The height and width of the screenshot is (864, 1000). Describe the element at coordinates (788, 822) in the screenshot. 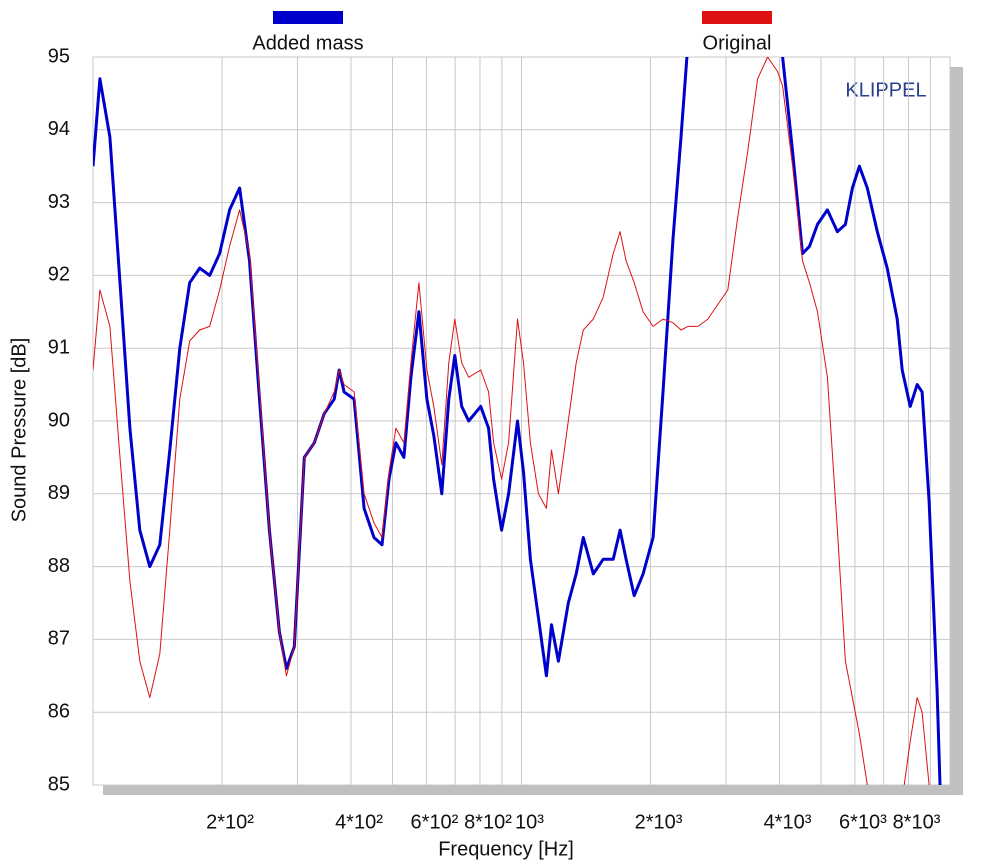

I see `x-tick-label: 4*10³` at that location.